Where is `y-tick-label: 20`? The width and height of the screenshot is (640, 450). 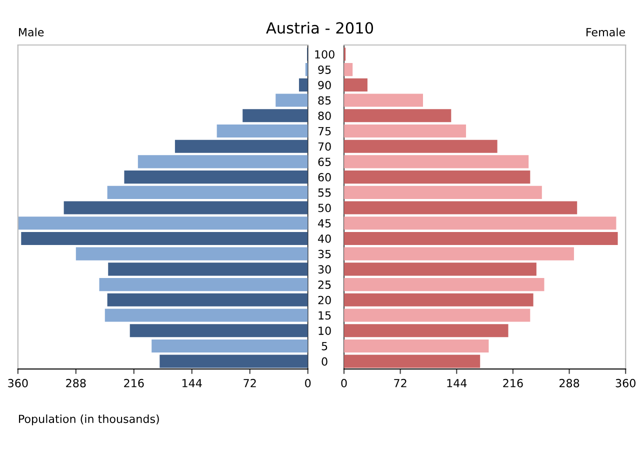 y-tick-label: 20 is located at coordinates (324, 300).